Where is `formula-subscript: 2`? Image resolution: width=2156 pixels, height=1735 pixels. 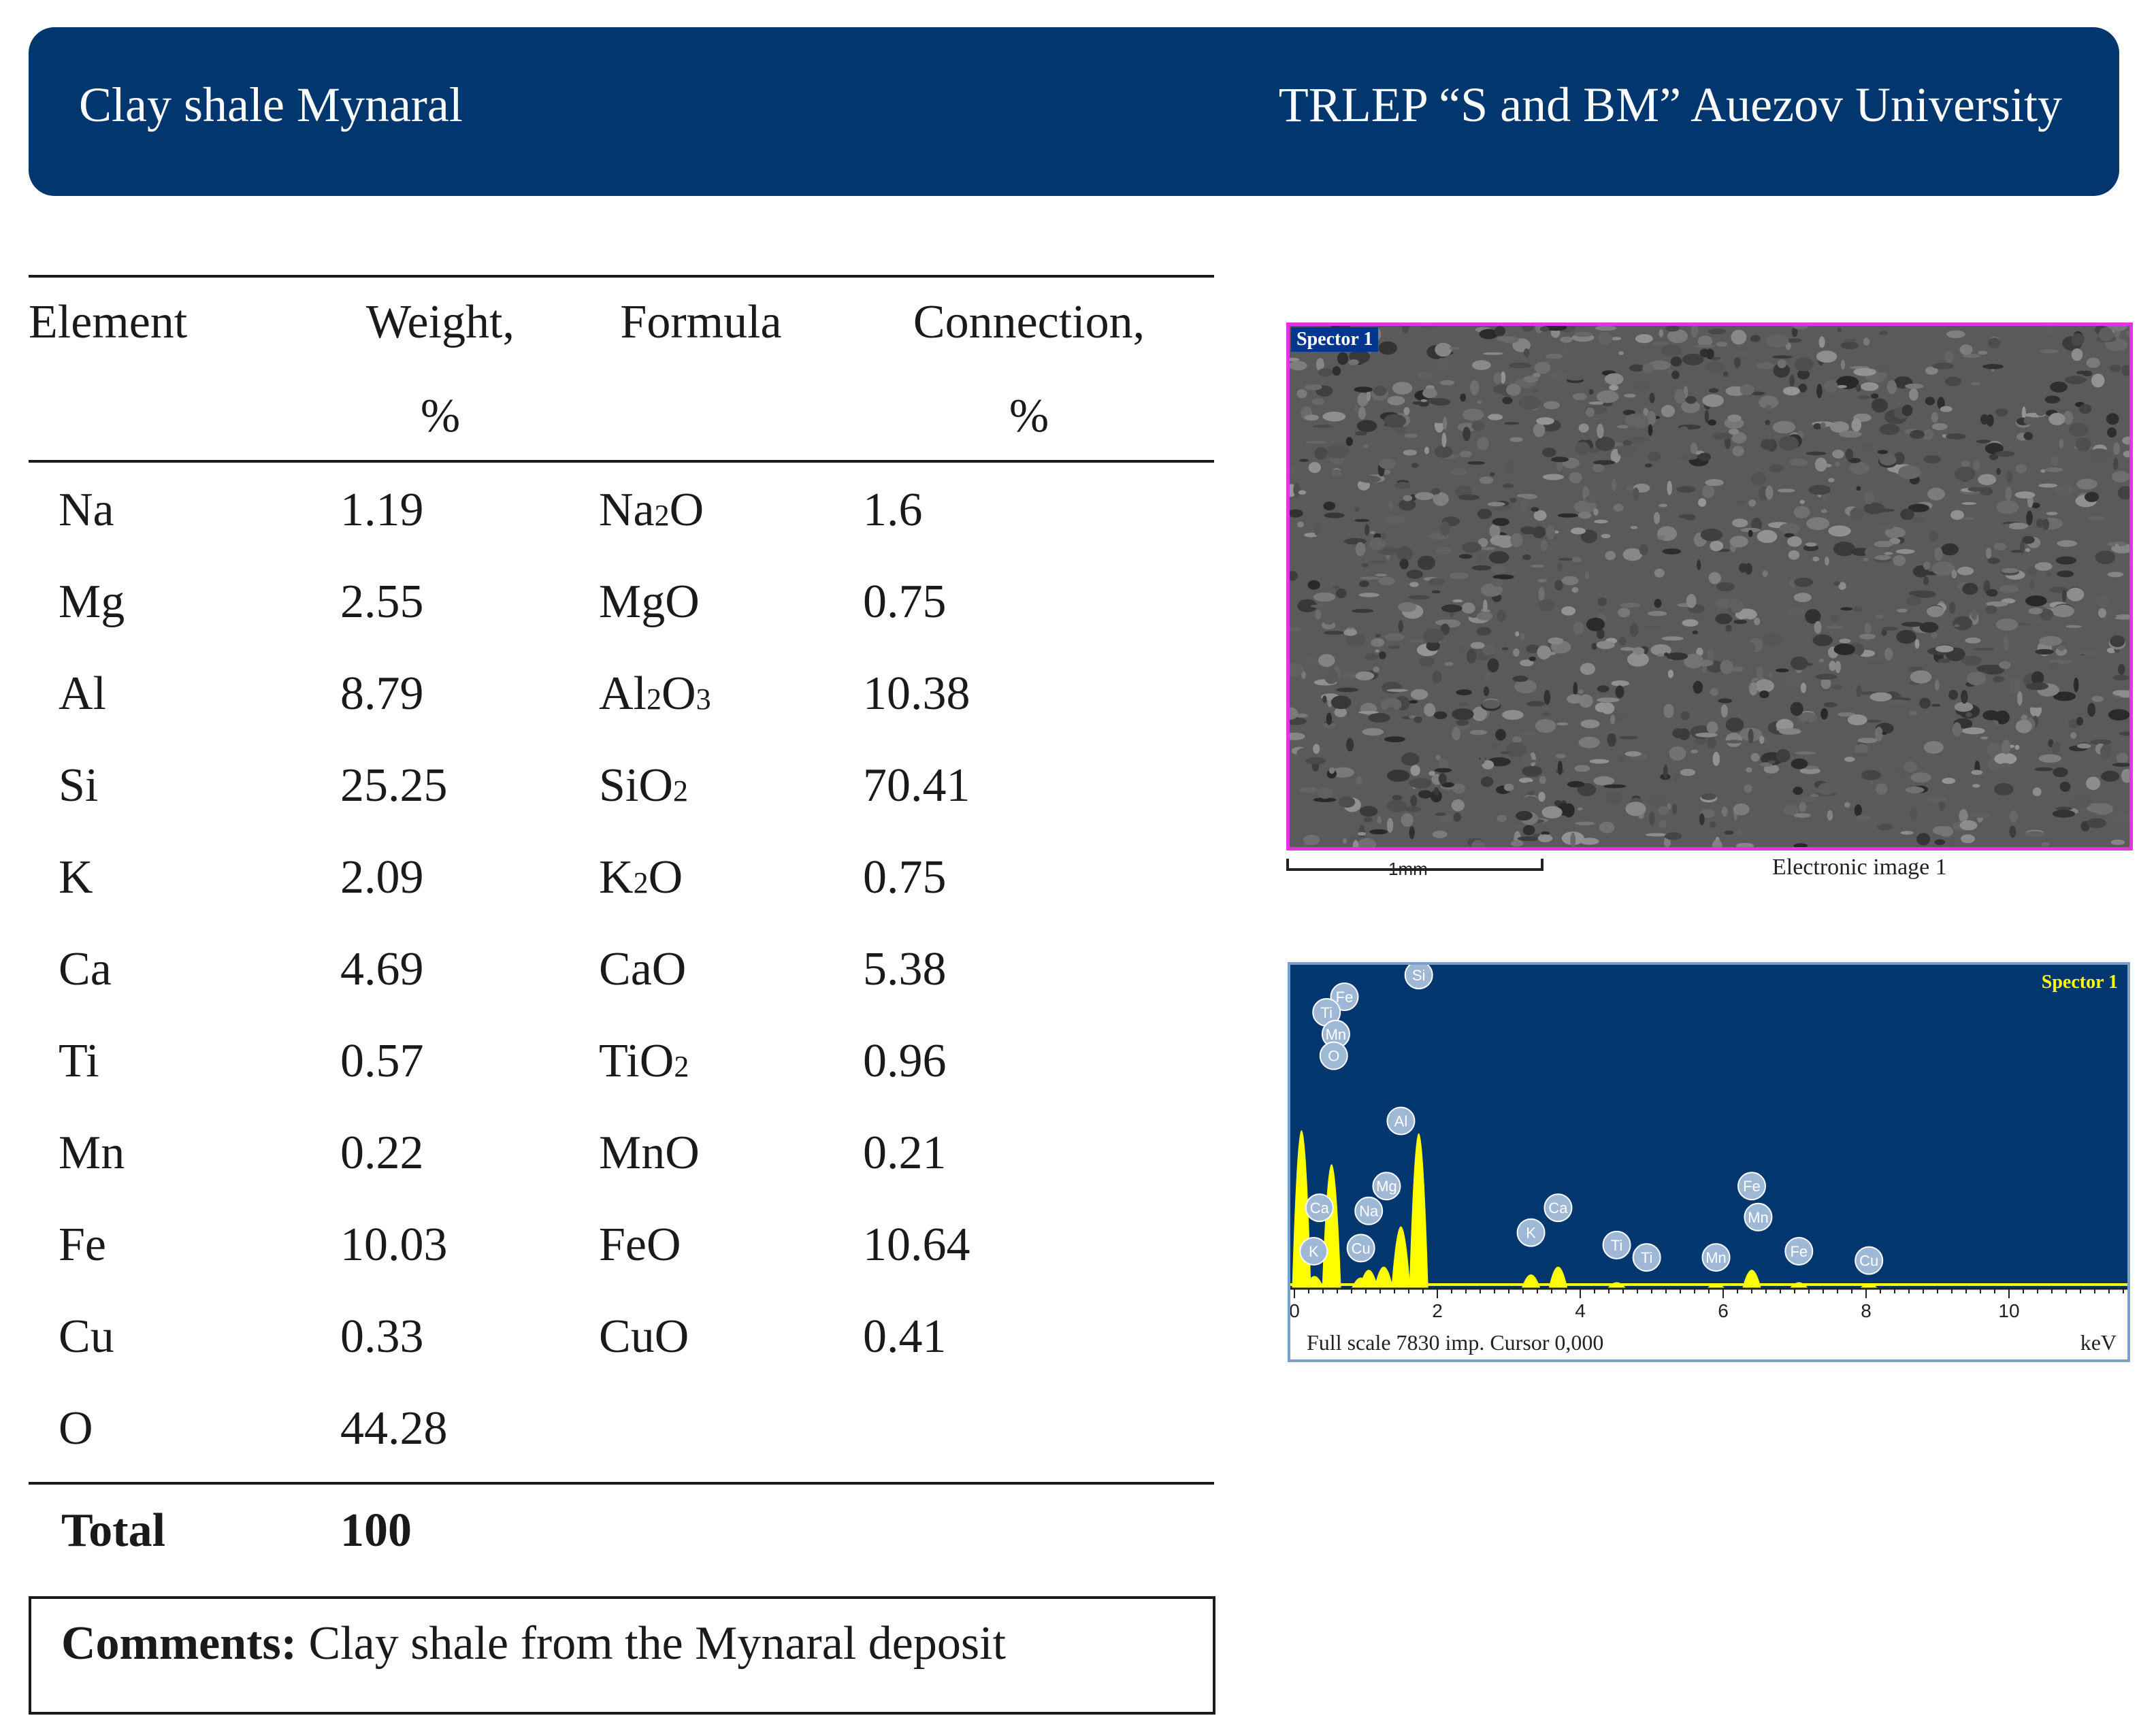
formula-subscript: 2 is located at coordinates (662, 515).